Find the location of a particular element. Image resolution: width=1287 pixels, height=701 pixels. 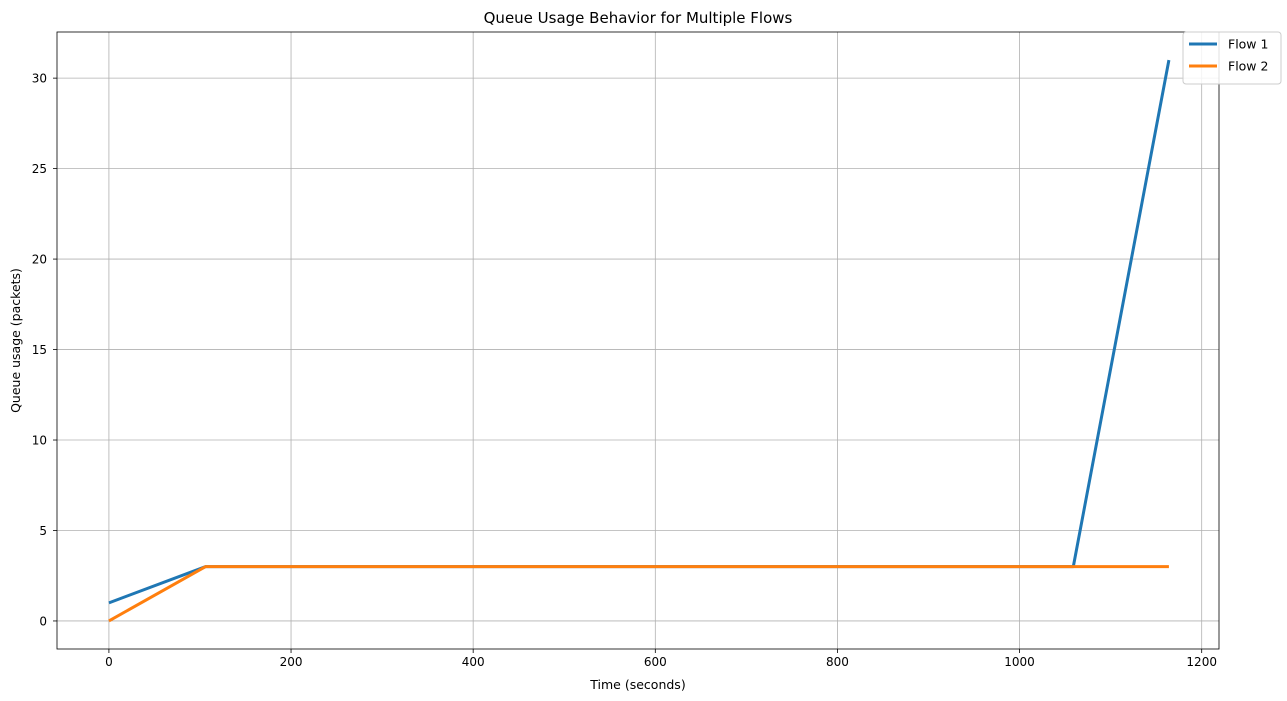

x-axis-label: Time (seconds) is located at coordinates (637, 684).